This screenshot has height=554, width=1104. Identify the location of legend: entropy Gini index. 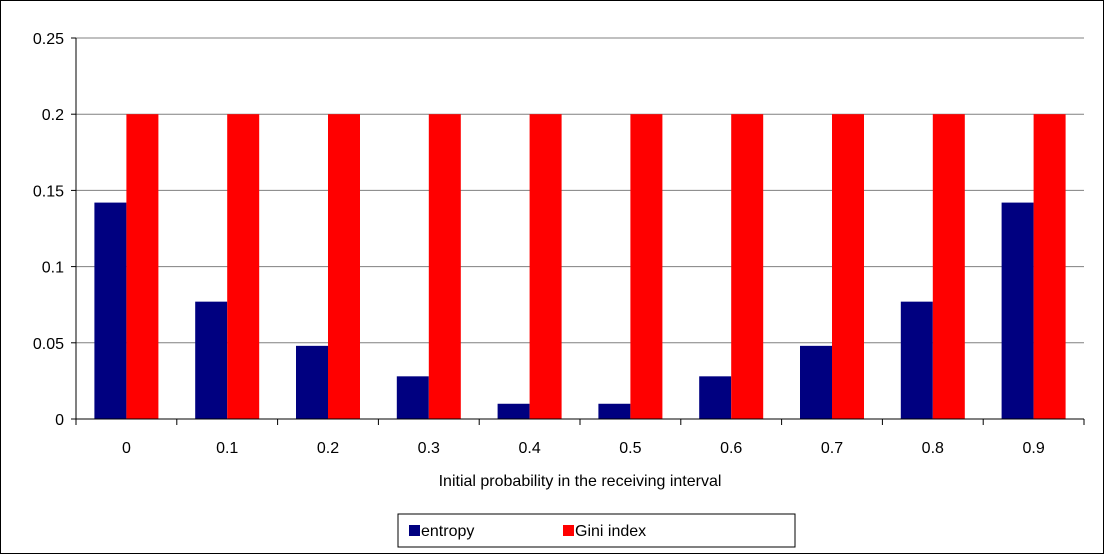
(596, 530).